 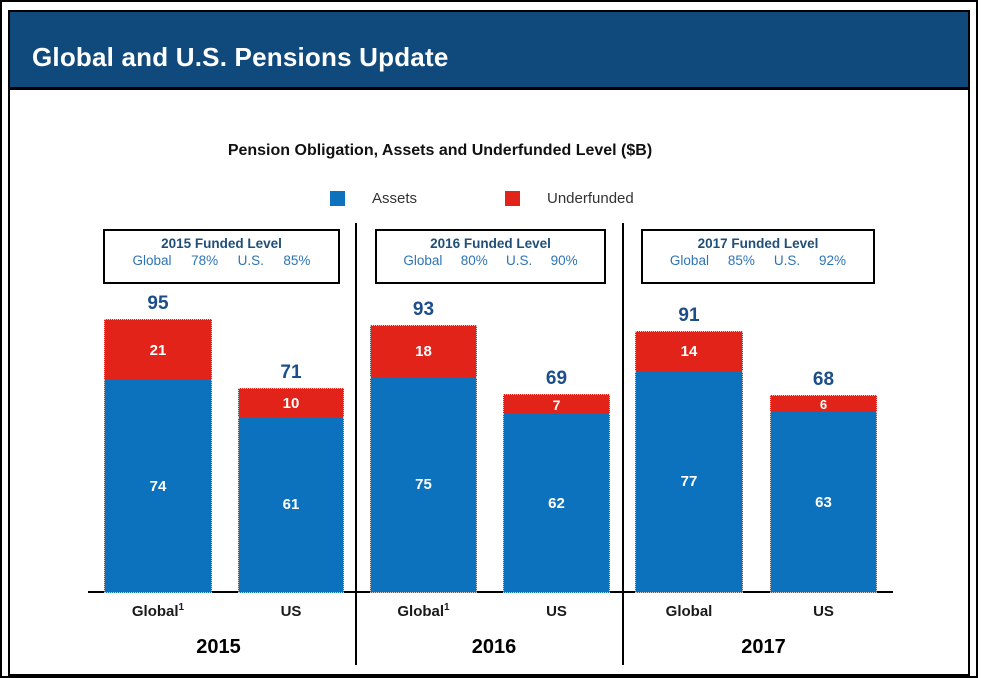 I want to click on funded-box-row: Global 78% U.S. 85%, so click(x=221, y=260).